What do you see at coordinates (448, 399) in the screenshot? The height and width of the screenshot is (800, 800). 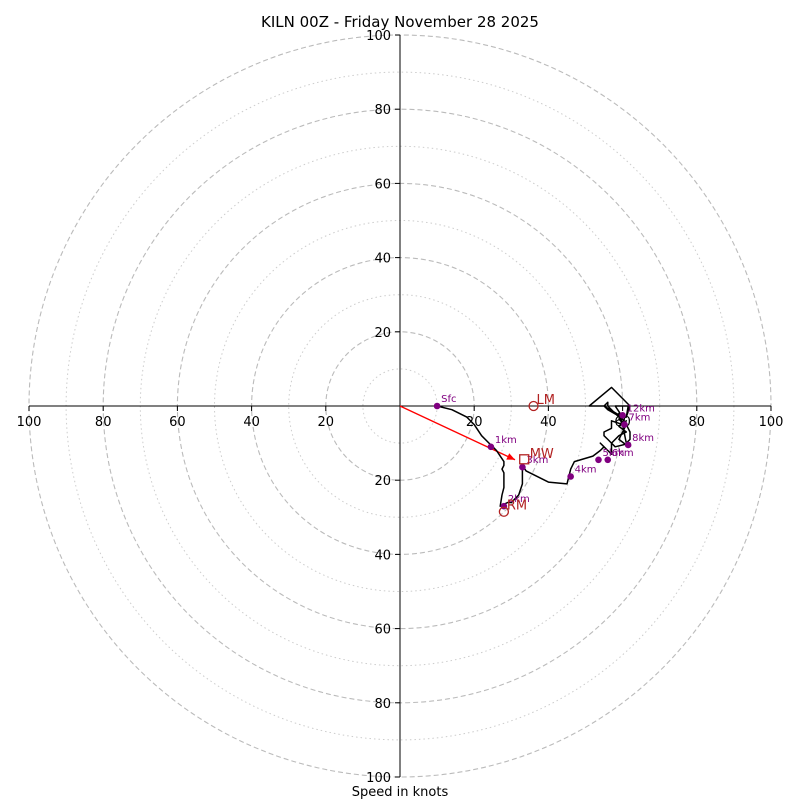 I see `height-label-sfc: Sfc` at bounding box center [448, 399].